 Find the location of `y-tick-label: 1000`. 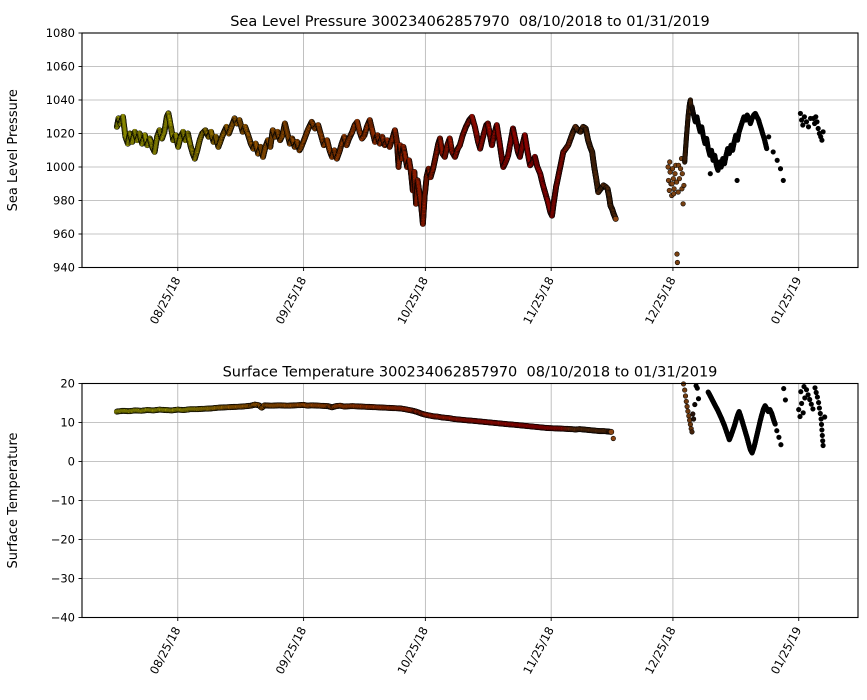

y-tick-label: 1000 is located at coordinates (60, 167).